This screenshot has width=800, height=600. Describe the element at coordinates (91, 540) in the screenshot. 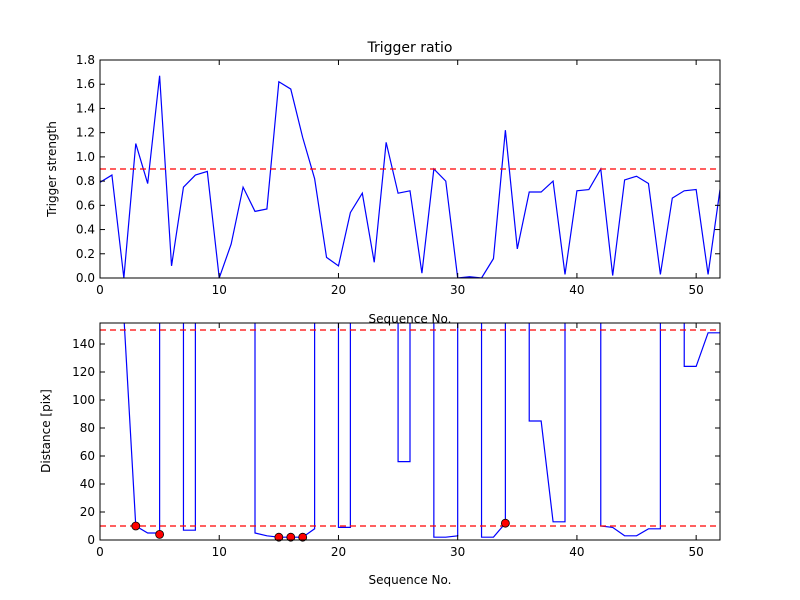

I see `y-tick-label: 0` at that location.